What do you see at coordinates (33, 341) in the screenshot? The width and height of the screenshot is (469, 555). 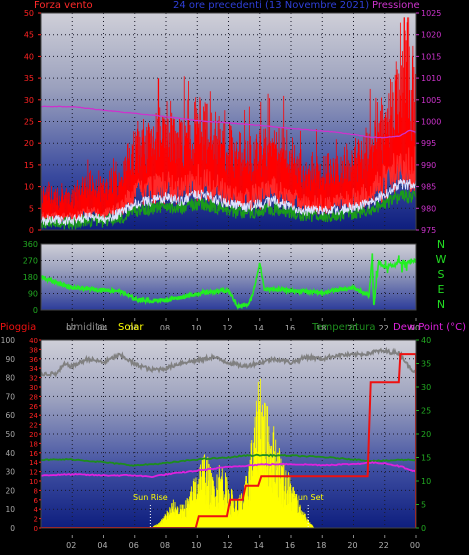 I see `rain-tick-label: 40` at bounding box center [33, 341].